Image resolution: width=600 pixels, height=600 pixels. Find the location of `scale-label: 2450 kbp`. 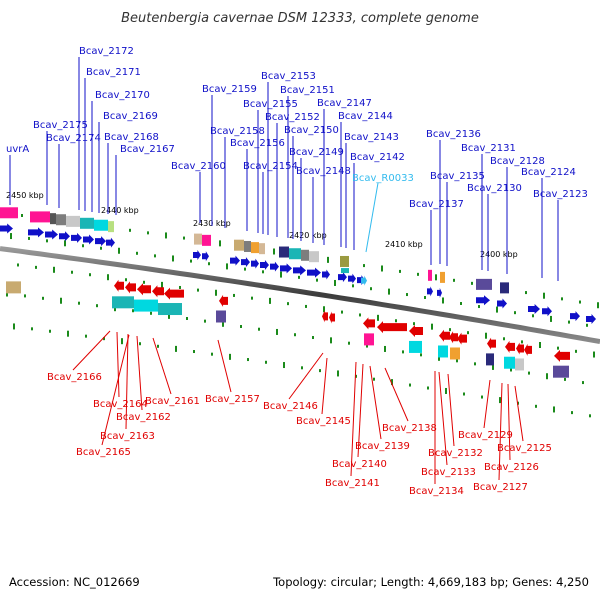

scale-label: 2450 kbp is located at coordinates (25, 195).